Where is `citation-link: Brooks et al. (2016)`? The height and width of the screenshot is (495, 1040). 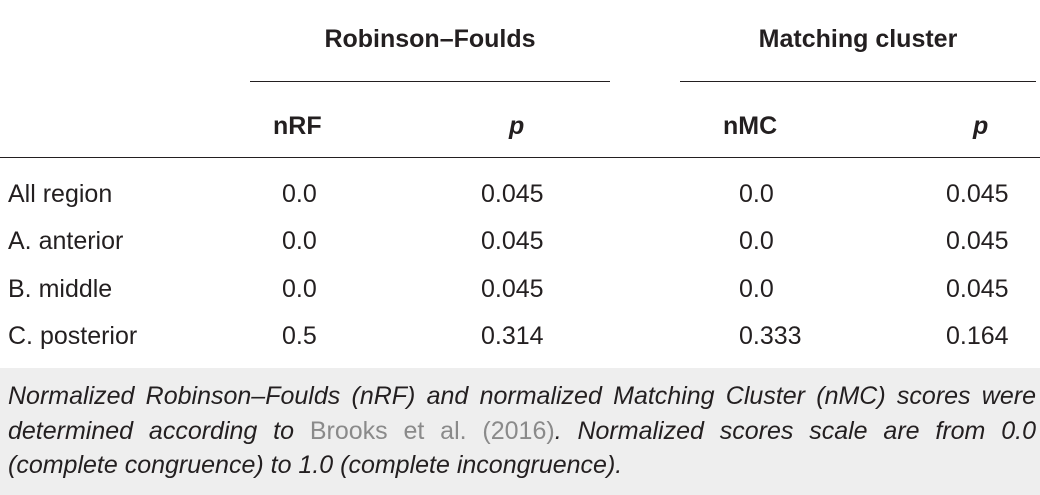 citation-link: Brooks et al. (2016) is located at coordinates (432, 430).